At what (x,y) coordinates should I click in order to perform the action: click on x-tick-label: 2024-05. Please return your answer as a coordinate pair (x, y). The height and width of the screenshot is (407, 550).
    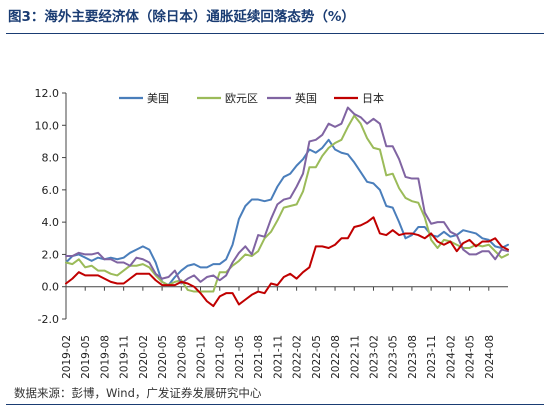
    Looking at the image, I should click on (471, 357).